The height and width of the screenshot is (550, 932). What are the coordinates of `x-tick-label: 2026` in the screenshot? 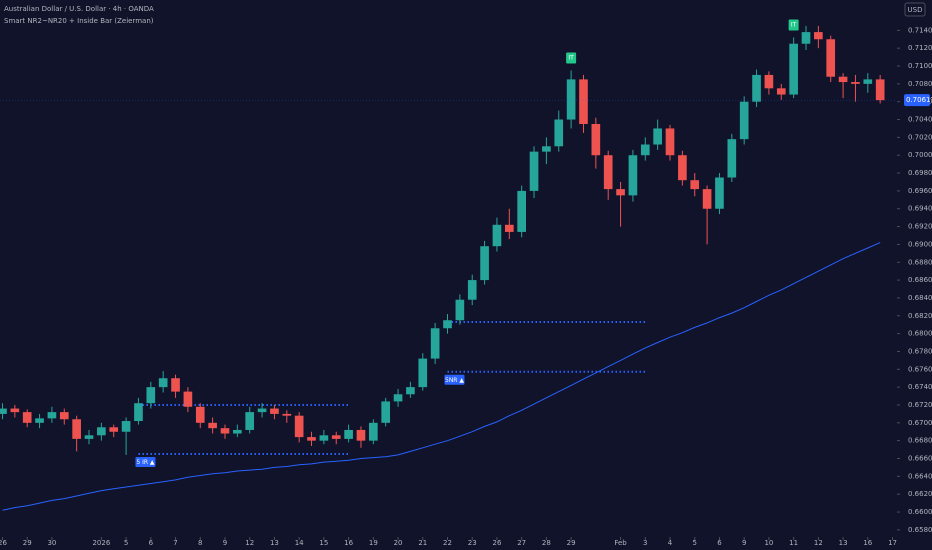 It's located at (101, 543).